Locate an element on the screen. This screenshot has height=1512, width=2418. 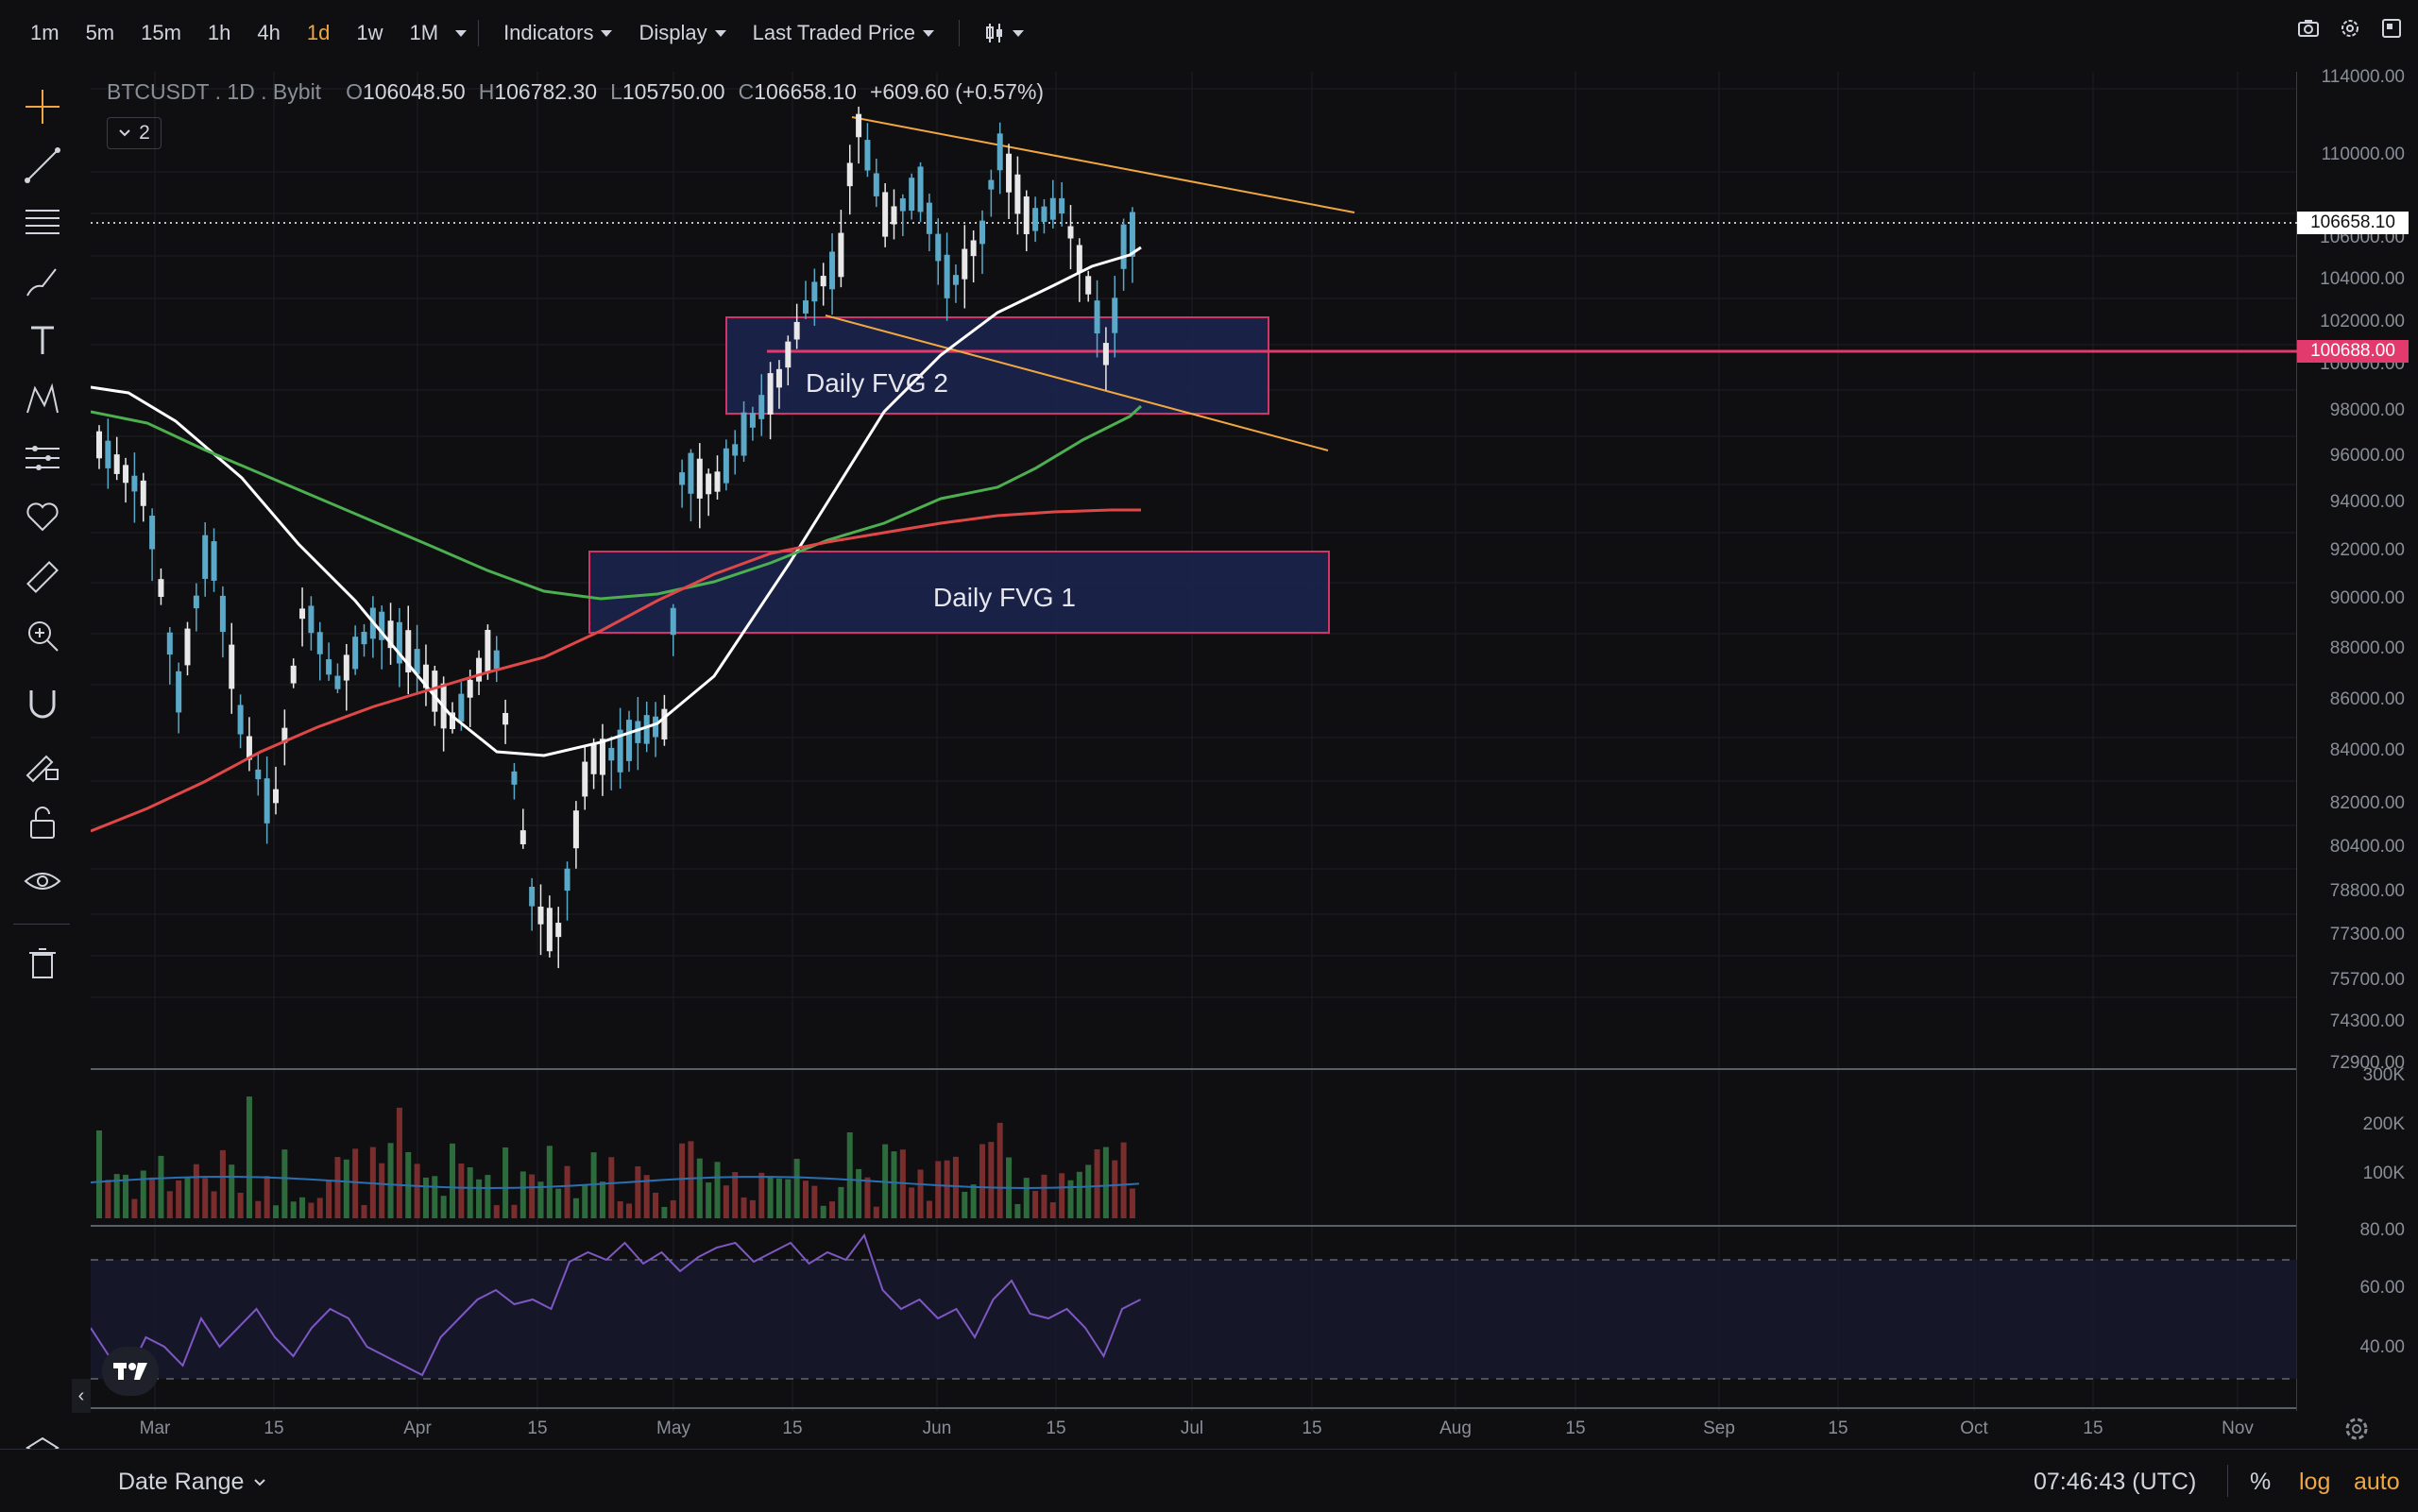
timeframe-1w: 1w is located at coordinates (369, 32).